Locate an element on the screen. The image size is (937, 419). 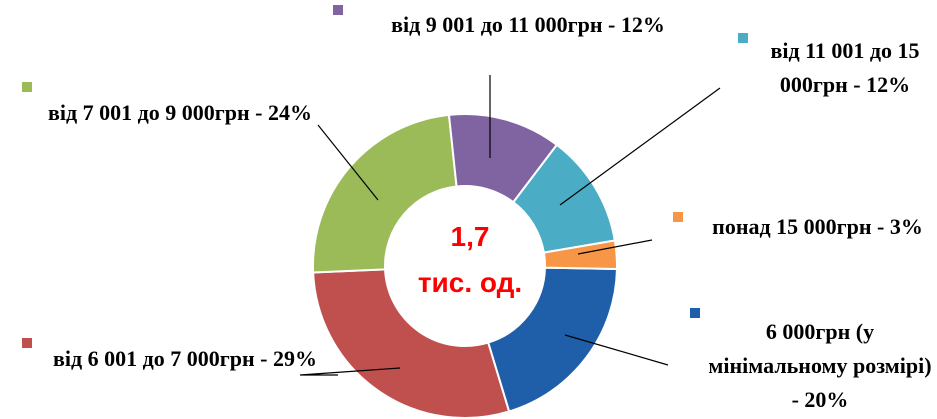
center-line: тис. од. is located at coordinates (470, 282).